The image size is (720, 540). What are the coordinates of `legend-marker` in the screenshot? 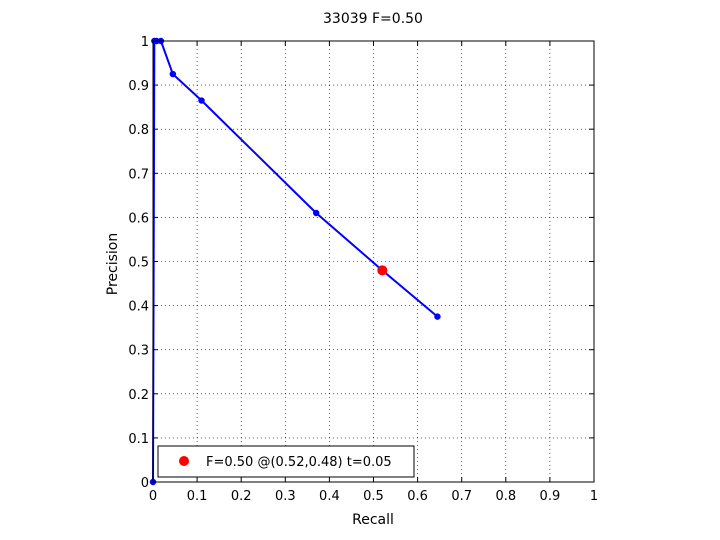 It's located at (184, 461).